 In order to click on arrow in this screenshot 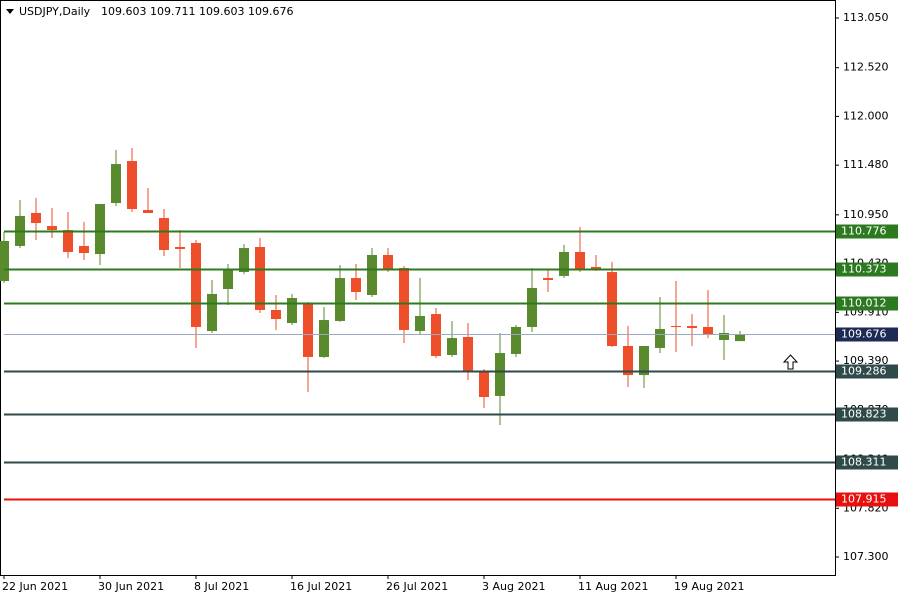, I will do `click(790, 362)`.